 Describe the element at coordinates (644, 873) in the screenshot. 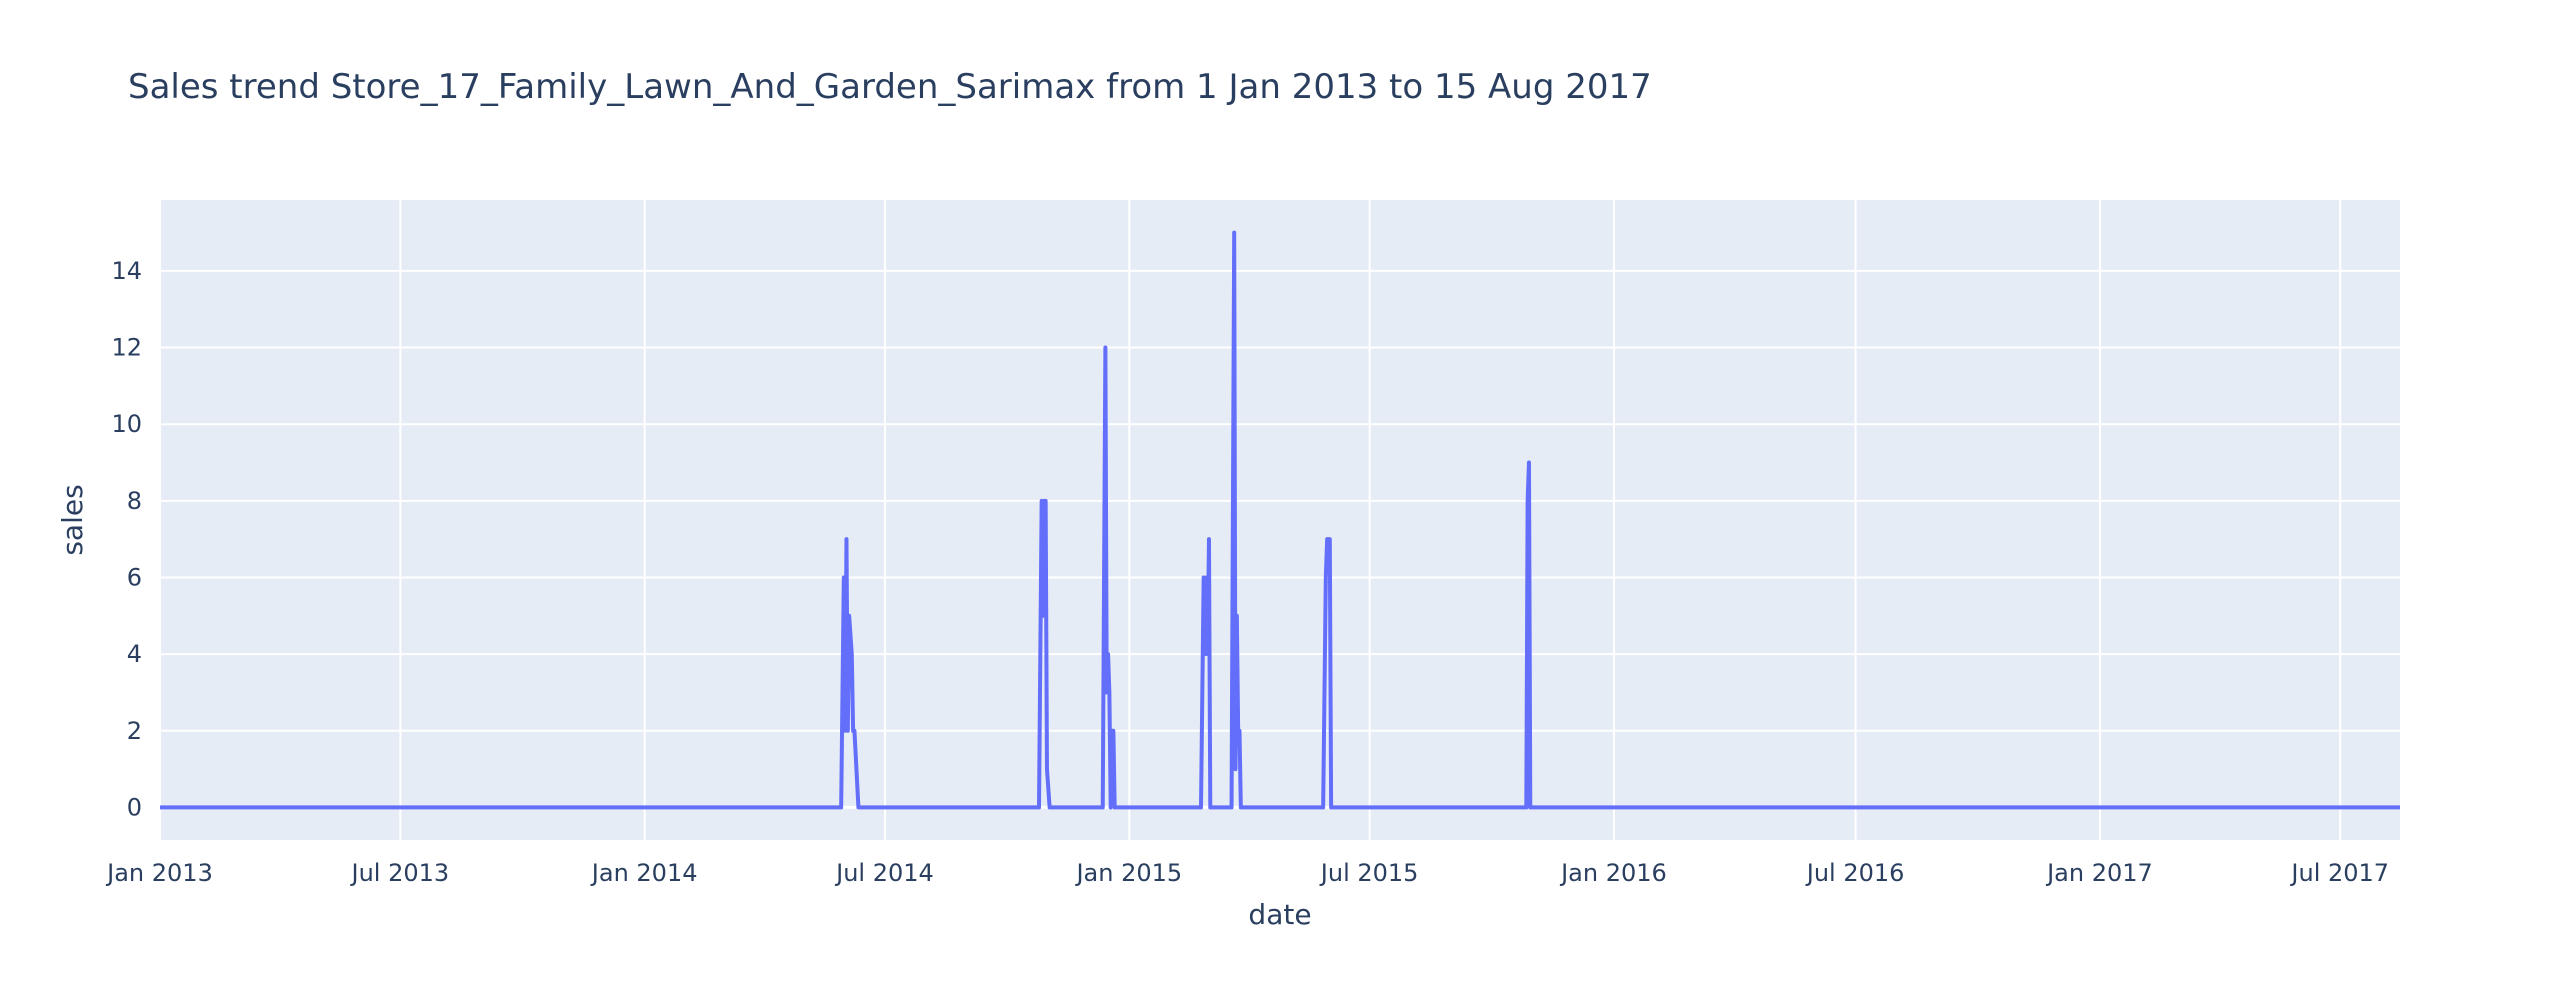

I see `x-tick-label: Jan 2014` at that location.